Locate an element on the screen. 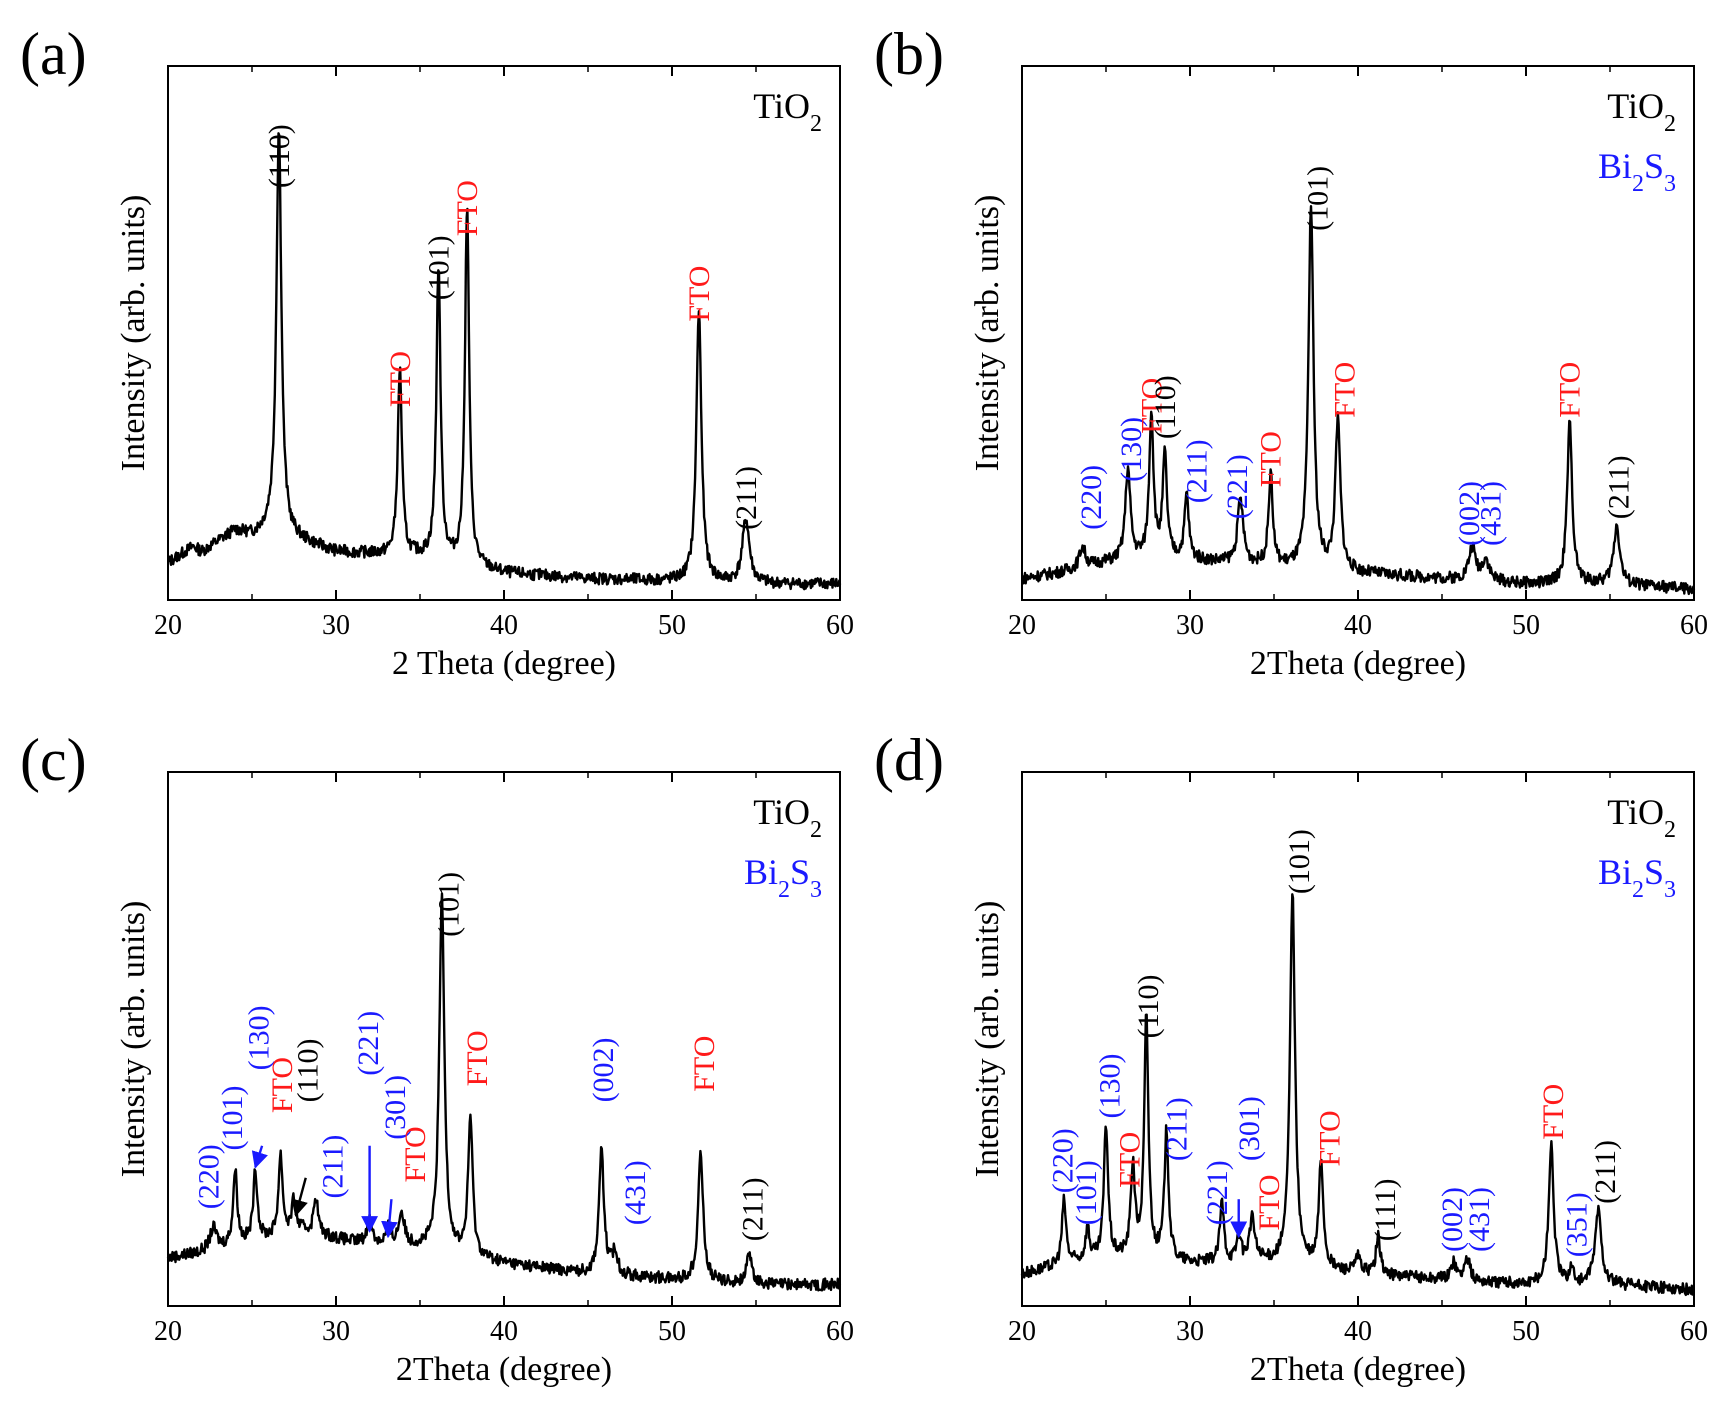  peak-label: (111) is located at coordinates (1385, 1209).